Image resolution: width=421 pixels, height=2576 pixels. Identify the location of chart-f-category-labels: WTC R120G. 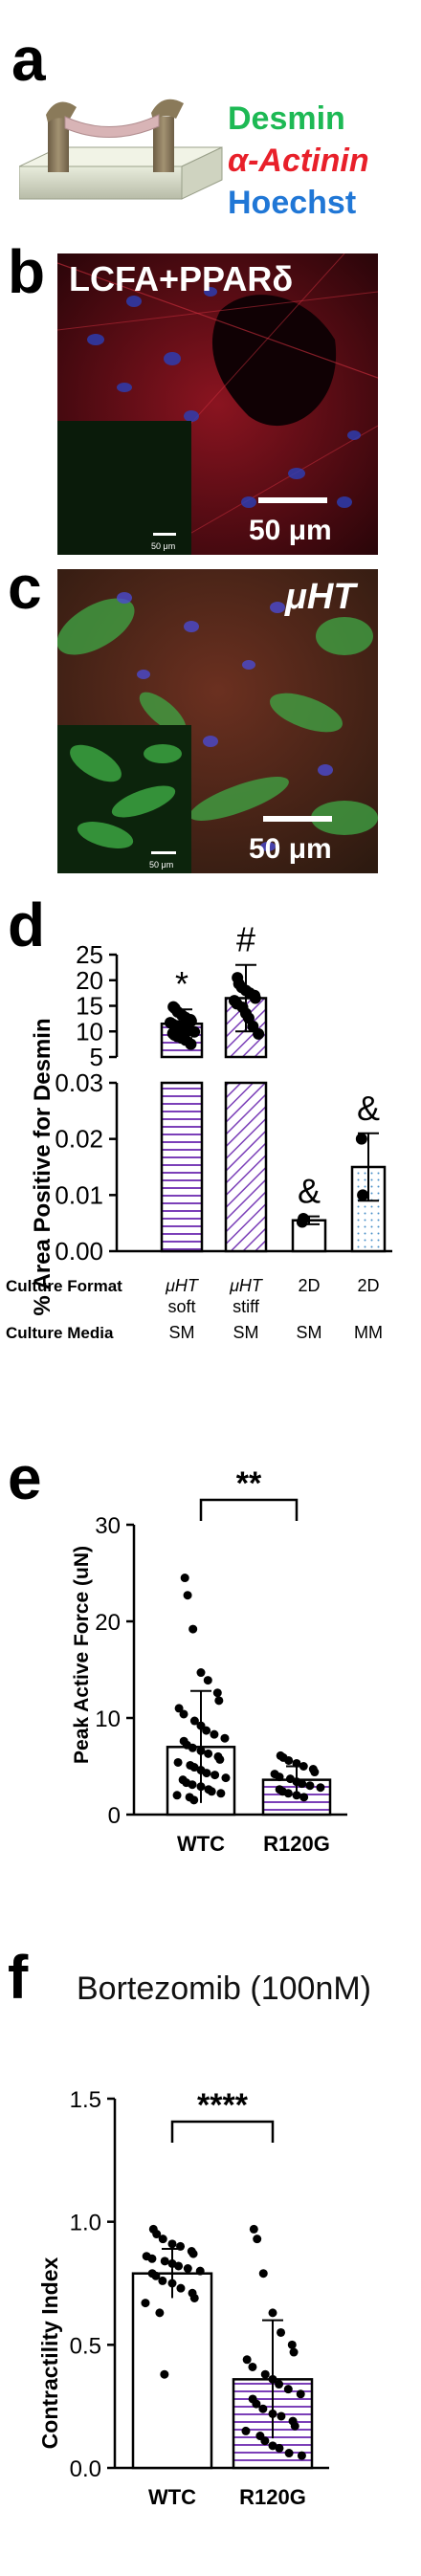
(227, 2497).